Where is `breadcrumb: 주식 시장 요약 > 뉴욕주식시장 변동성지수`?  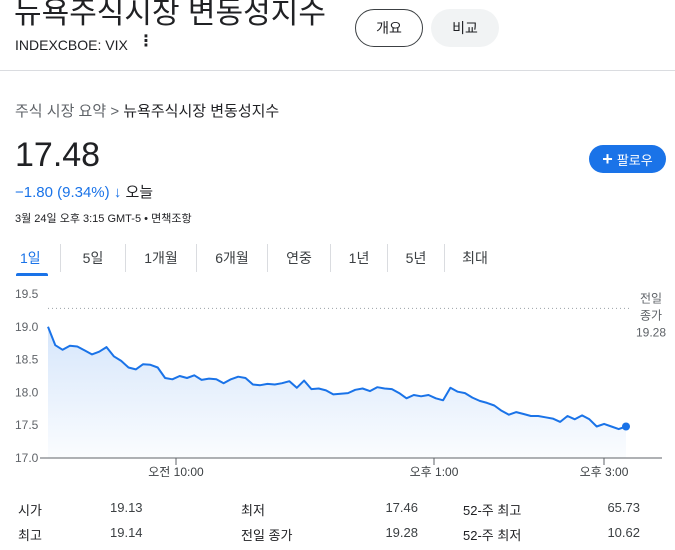
breadcrumb: 주식 시장 요약 > 뉴욕주식시장 변동성지수 is located at coordinates (147, 110).